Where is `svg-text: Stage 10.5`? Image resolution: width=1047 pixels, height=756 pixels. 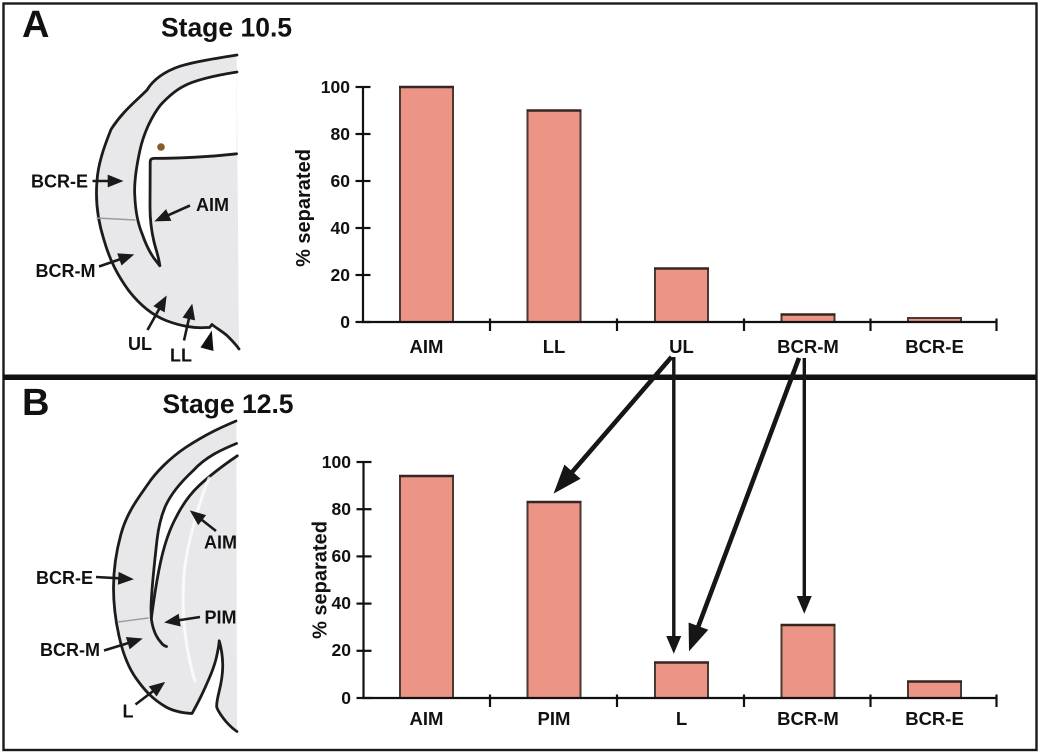 svg-text: Stage 10.5 is located at coordinates (226, 28).